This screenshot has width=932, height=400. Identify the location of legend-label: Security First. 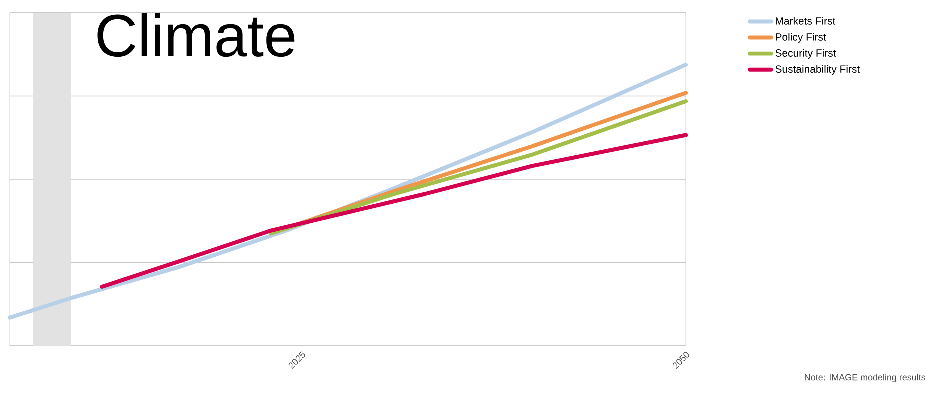
(806, 54).